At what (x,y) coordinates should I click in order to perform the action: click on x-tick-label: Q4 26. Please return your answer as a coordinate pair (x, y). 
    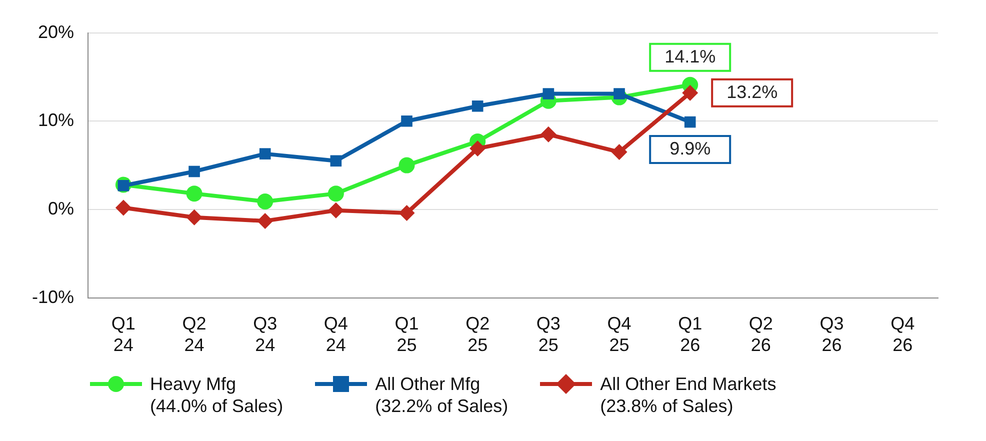
    Looking at the image, I should click on (902, 335).